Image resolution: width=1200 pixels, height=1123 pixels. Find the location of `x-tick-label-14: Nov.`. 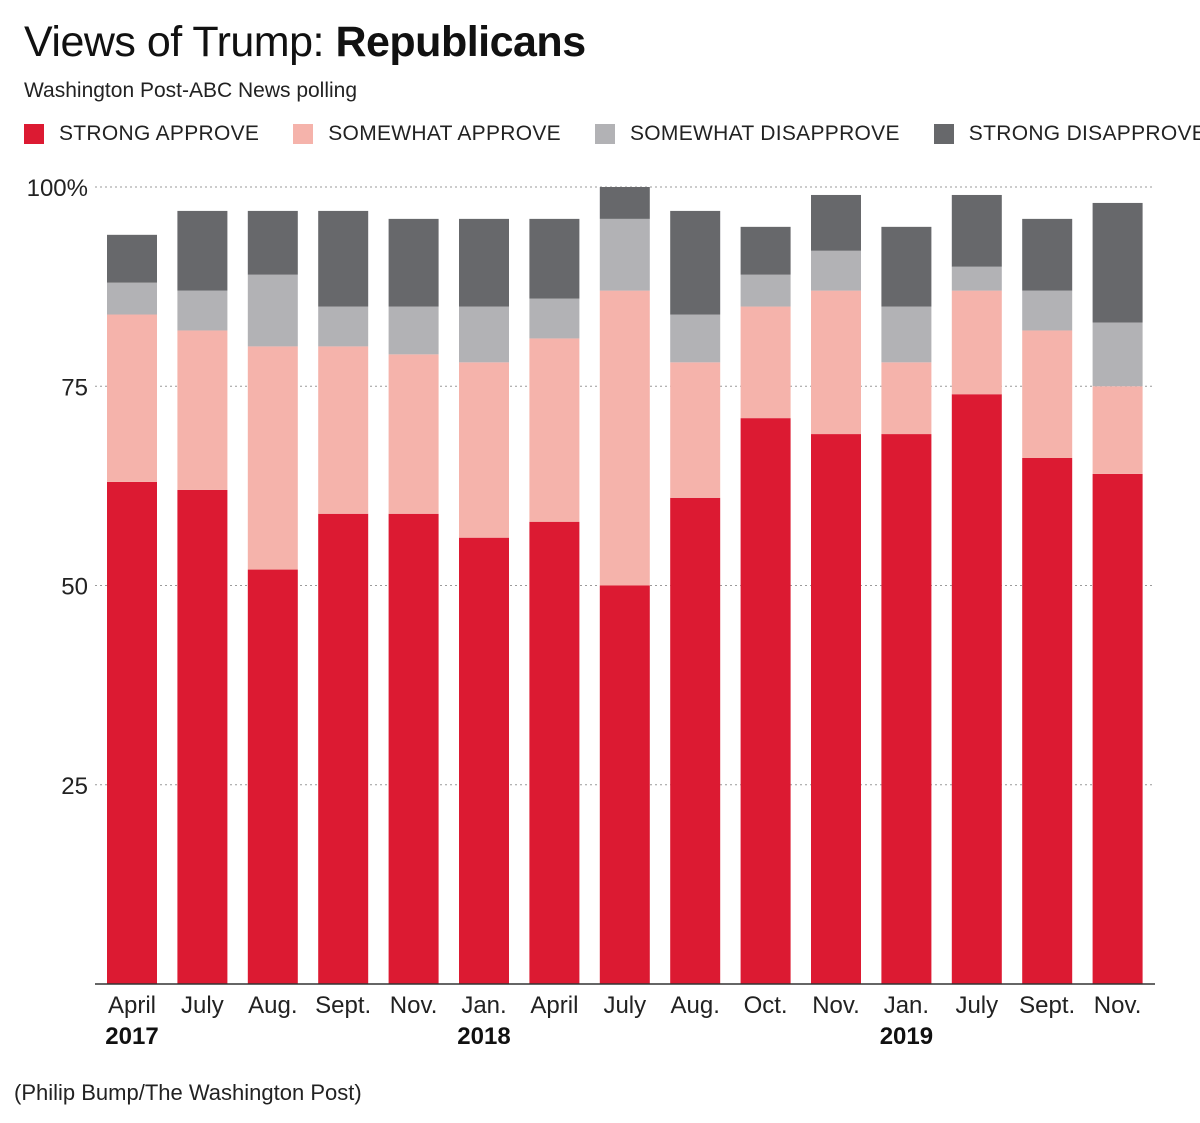

x-tick-label-14: Nov. is located at coordinates (1118, 1005).